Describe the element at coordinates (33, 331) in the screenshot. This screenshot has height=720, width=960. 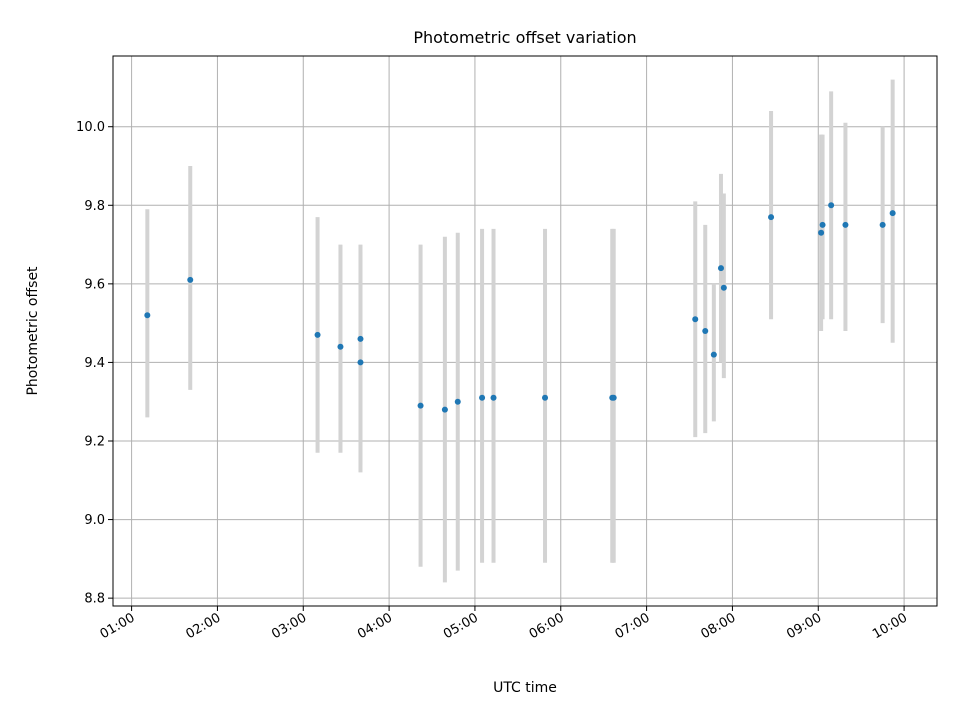
I see `y-axis-label: Photometric offset` at that location.